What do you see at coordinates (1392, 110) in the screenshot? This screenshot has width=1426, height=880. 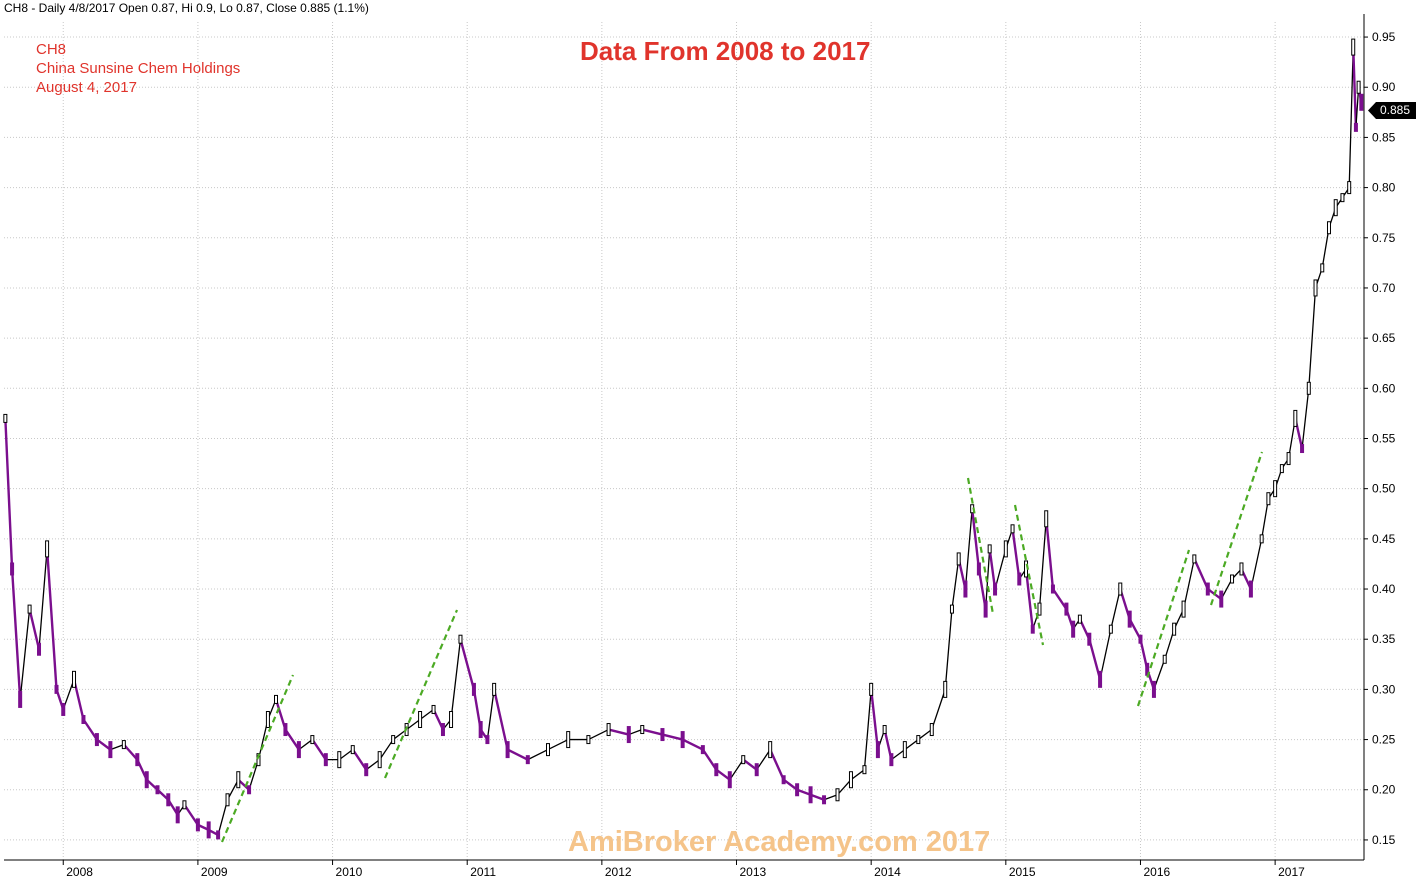 I see `last-price-badge: 0.885` at bounding box center [1392, 110].